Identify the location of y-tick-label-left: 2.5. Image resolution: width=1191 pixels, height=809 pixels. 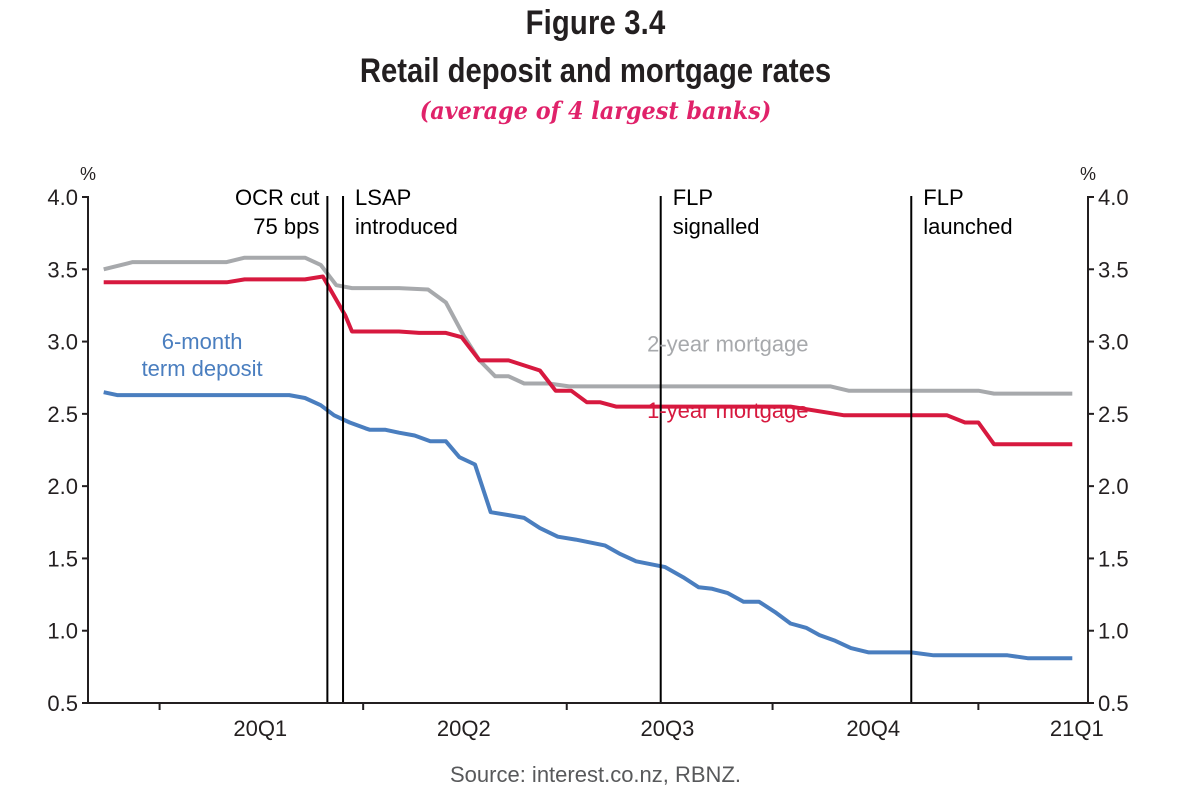
(62, 414).